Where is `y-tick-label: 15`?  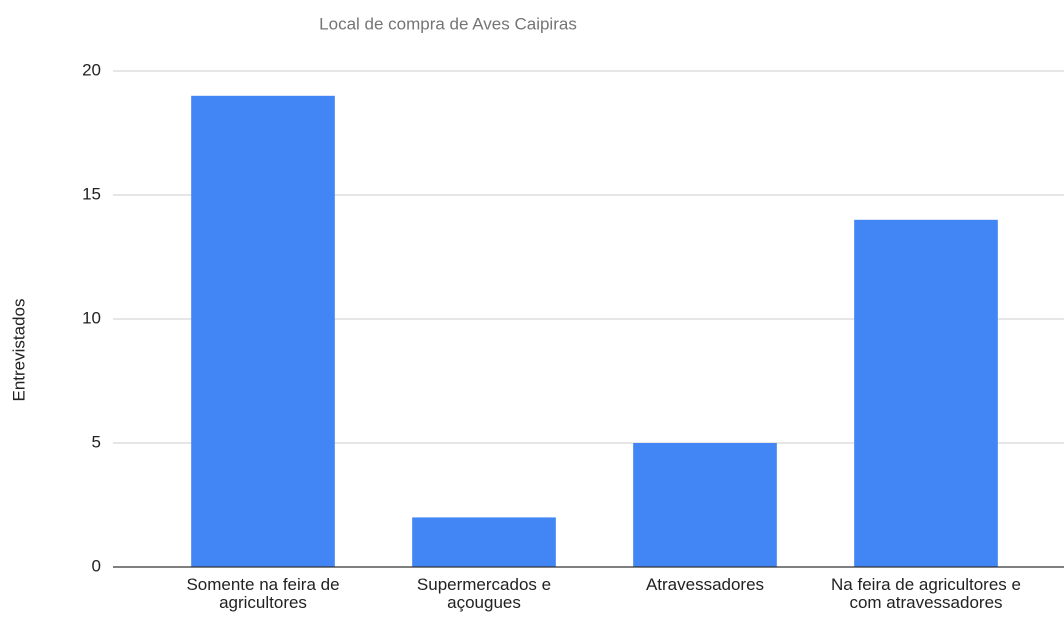
y-tick-label: 15 is located at coordinates (91, 193).